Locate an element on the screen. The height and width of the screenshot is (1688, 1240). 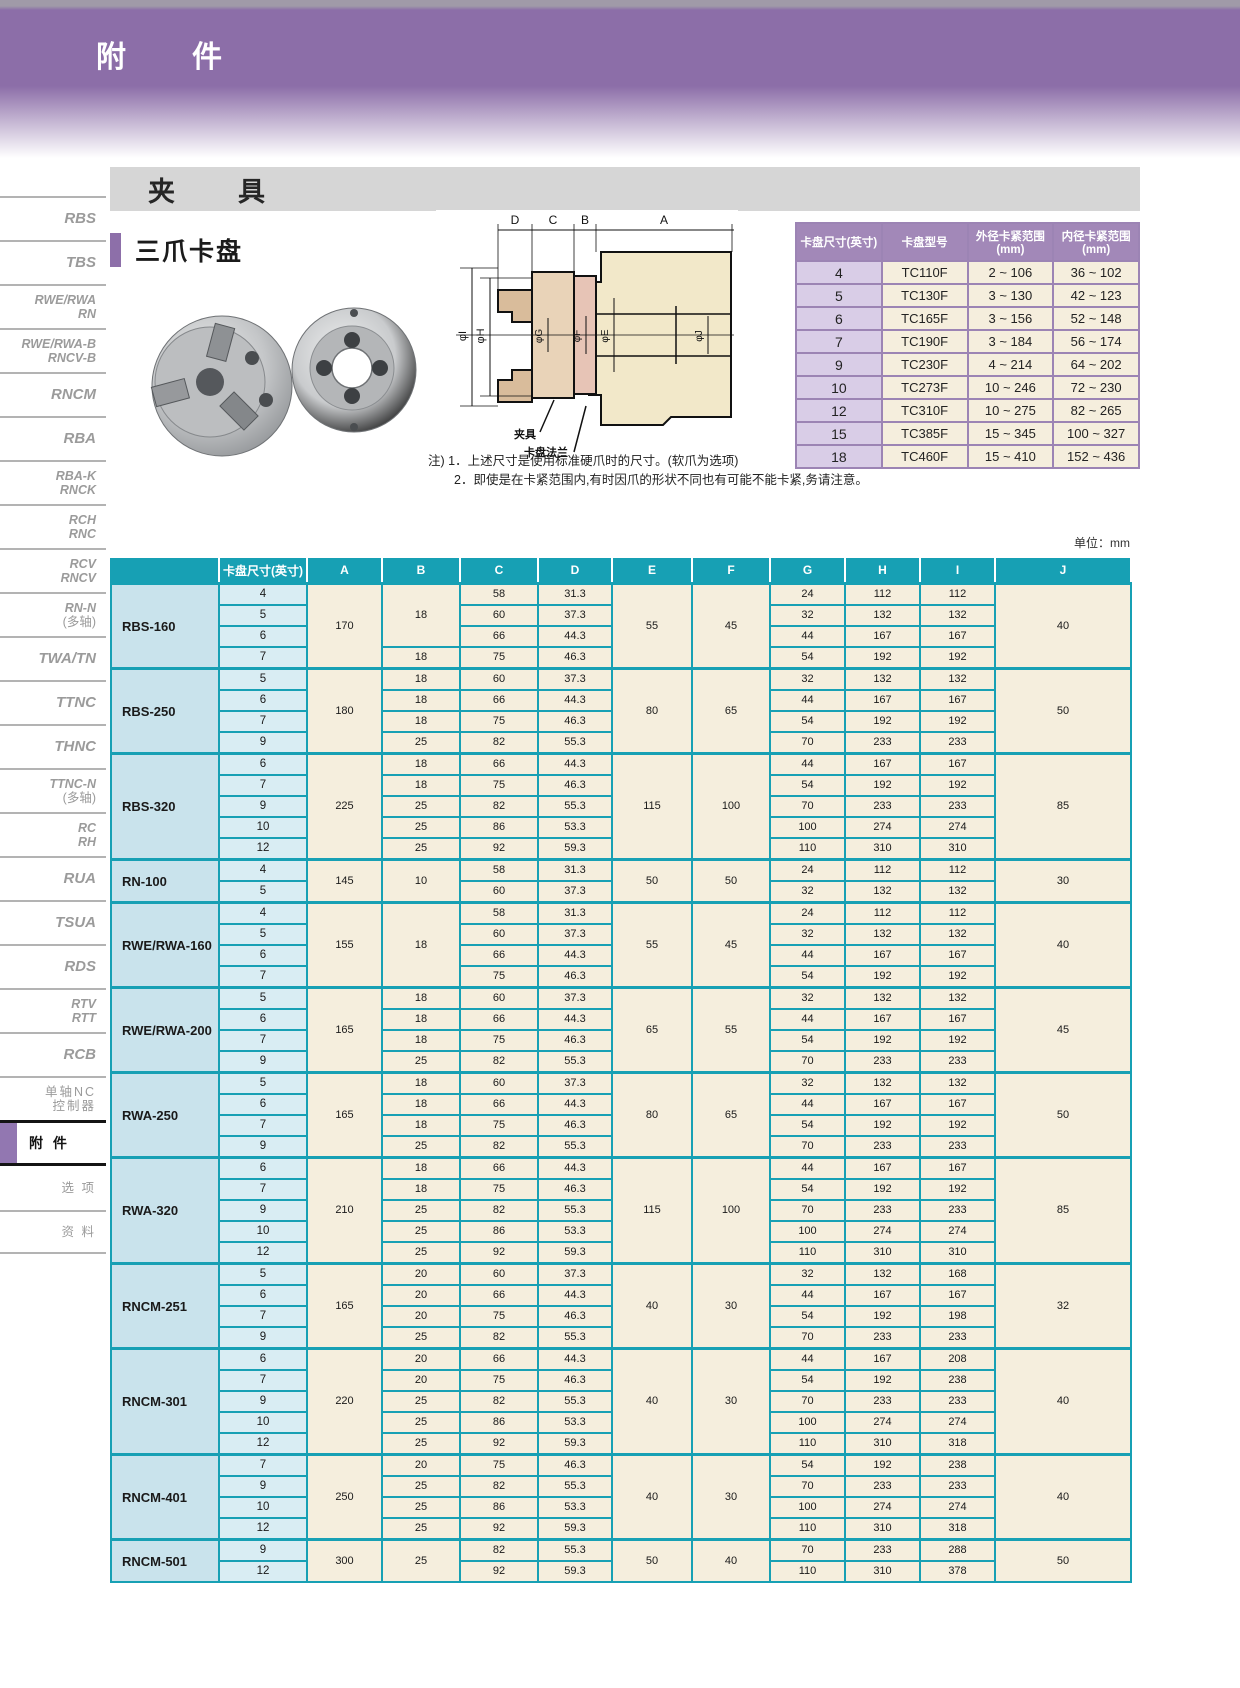
cell-i: 238 is located at coordinates (957, 1380).